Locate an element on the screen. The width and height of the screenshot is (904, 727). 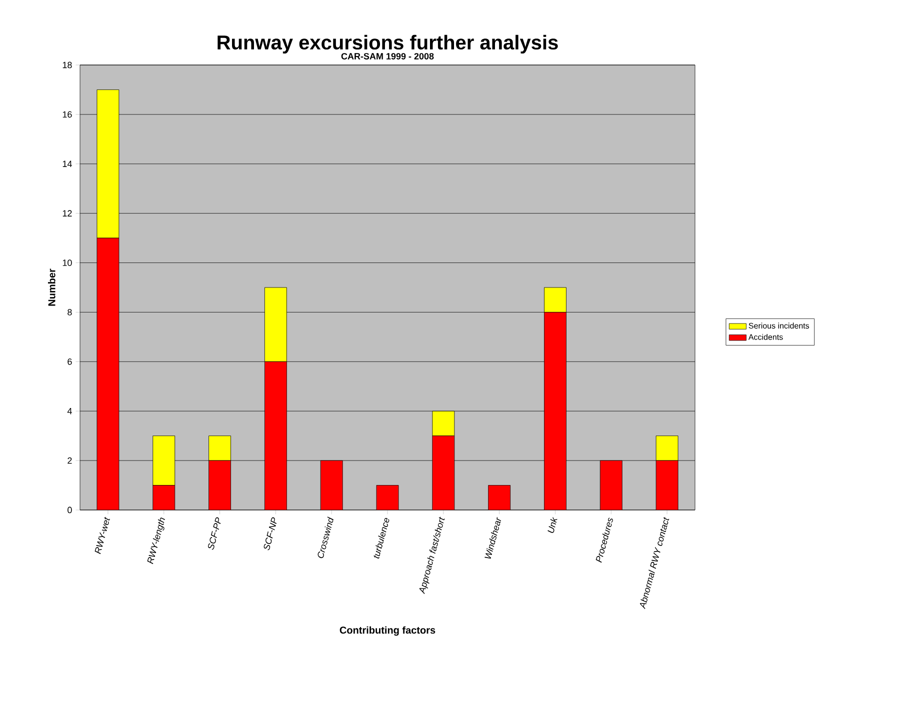
y-tick-label: 8 is located at coordinates (70, 312).